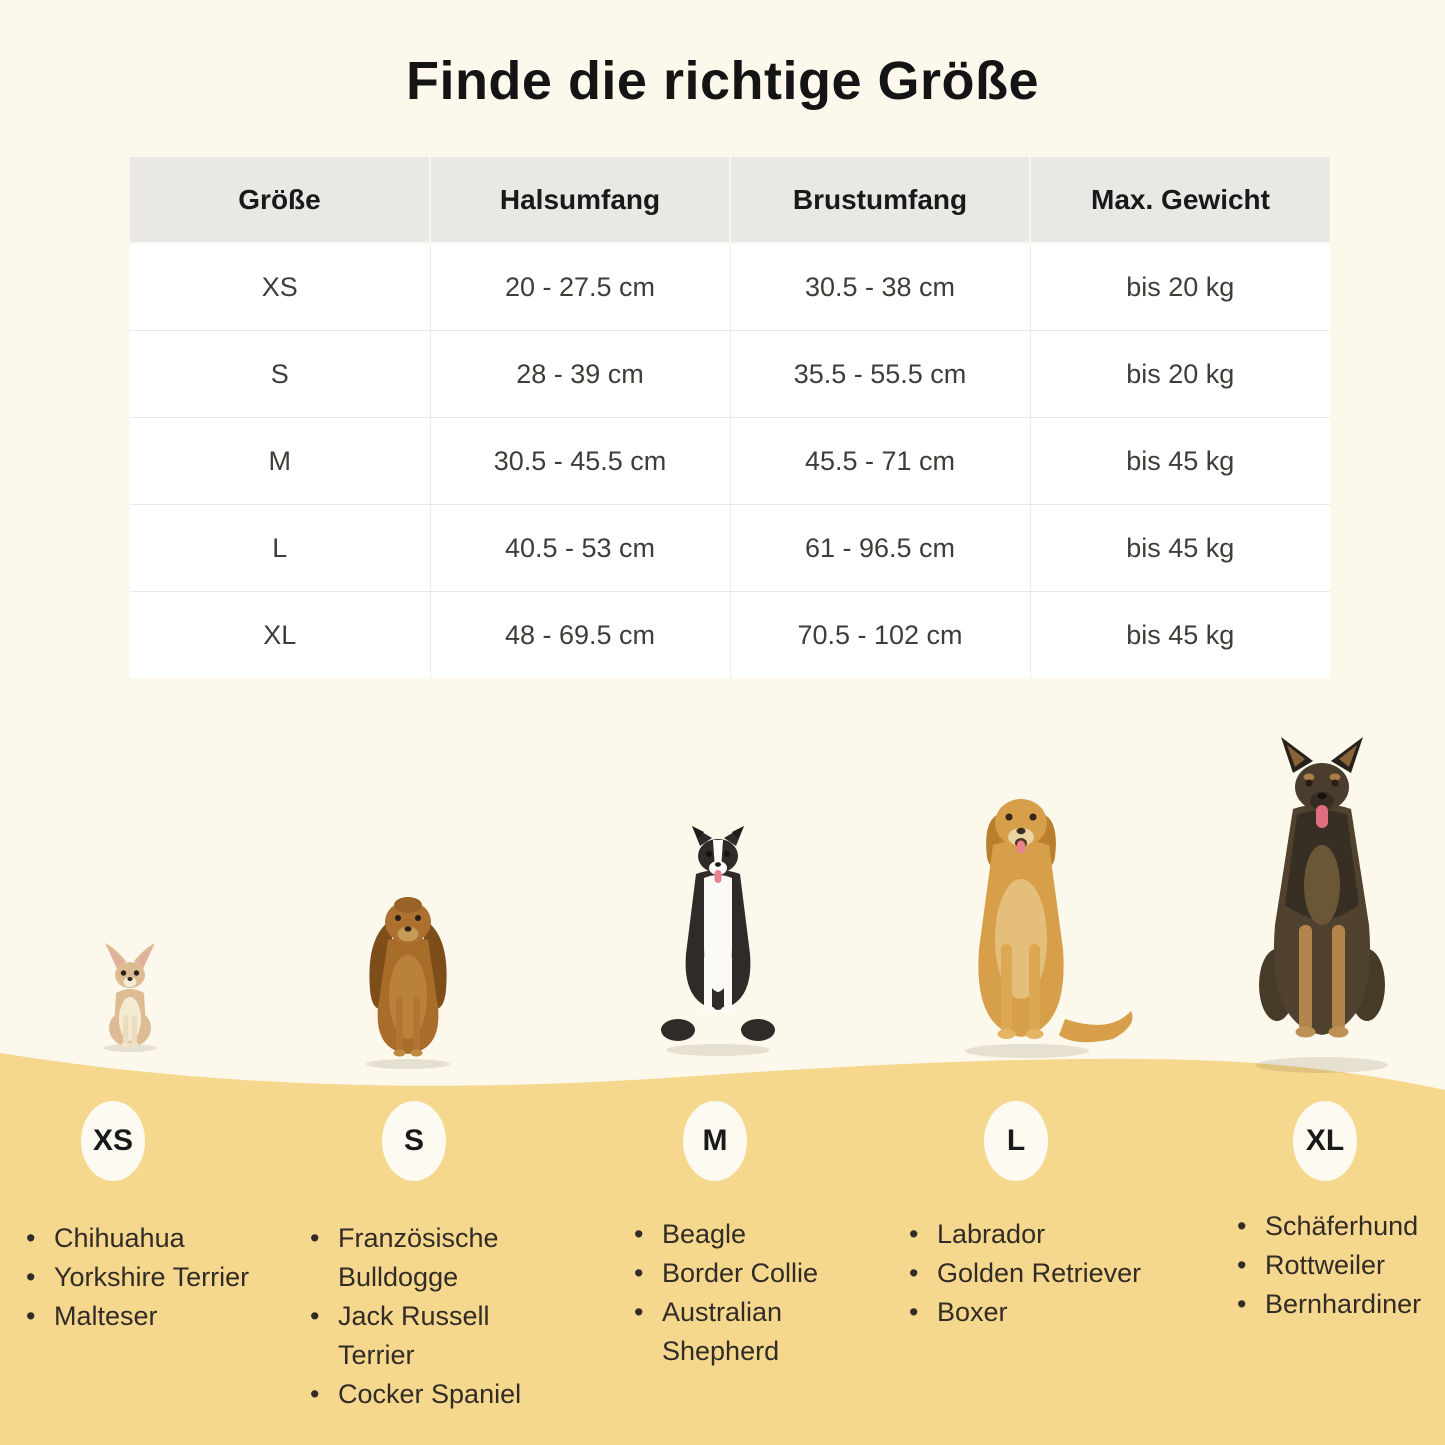 Image resolution: width=1445 pixels, height=1445 pixels. Describe the element at coordinates (106, 1316) in the screenshot. I see `breed-name: Malteser` at that location.